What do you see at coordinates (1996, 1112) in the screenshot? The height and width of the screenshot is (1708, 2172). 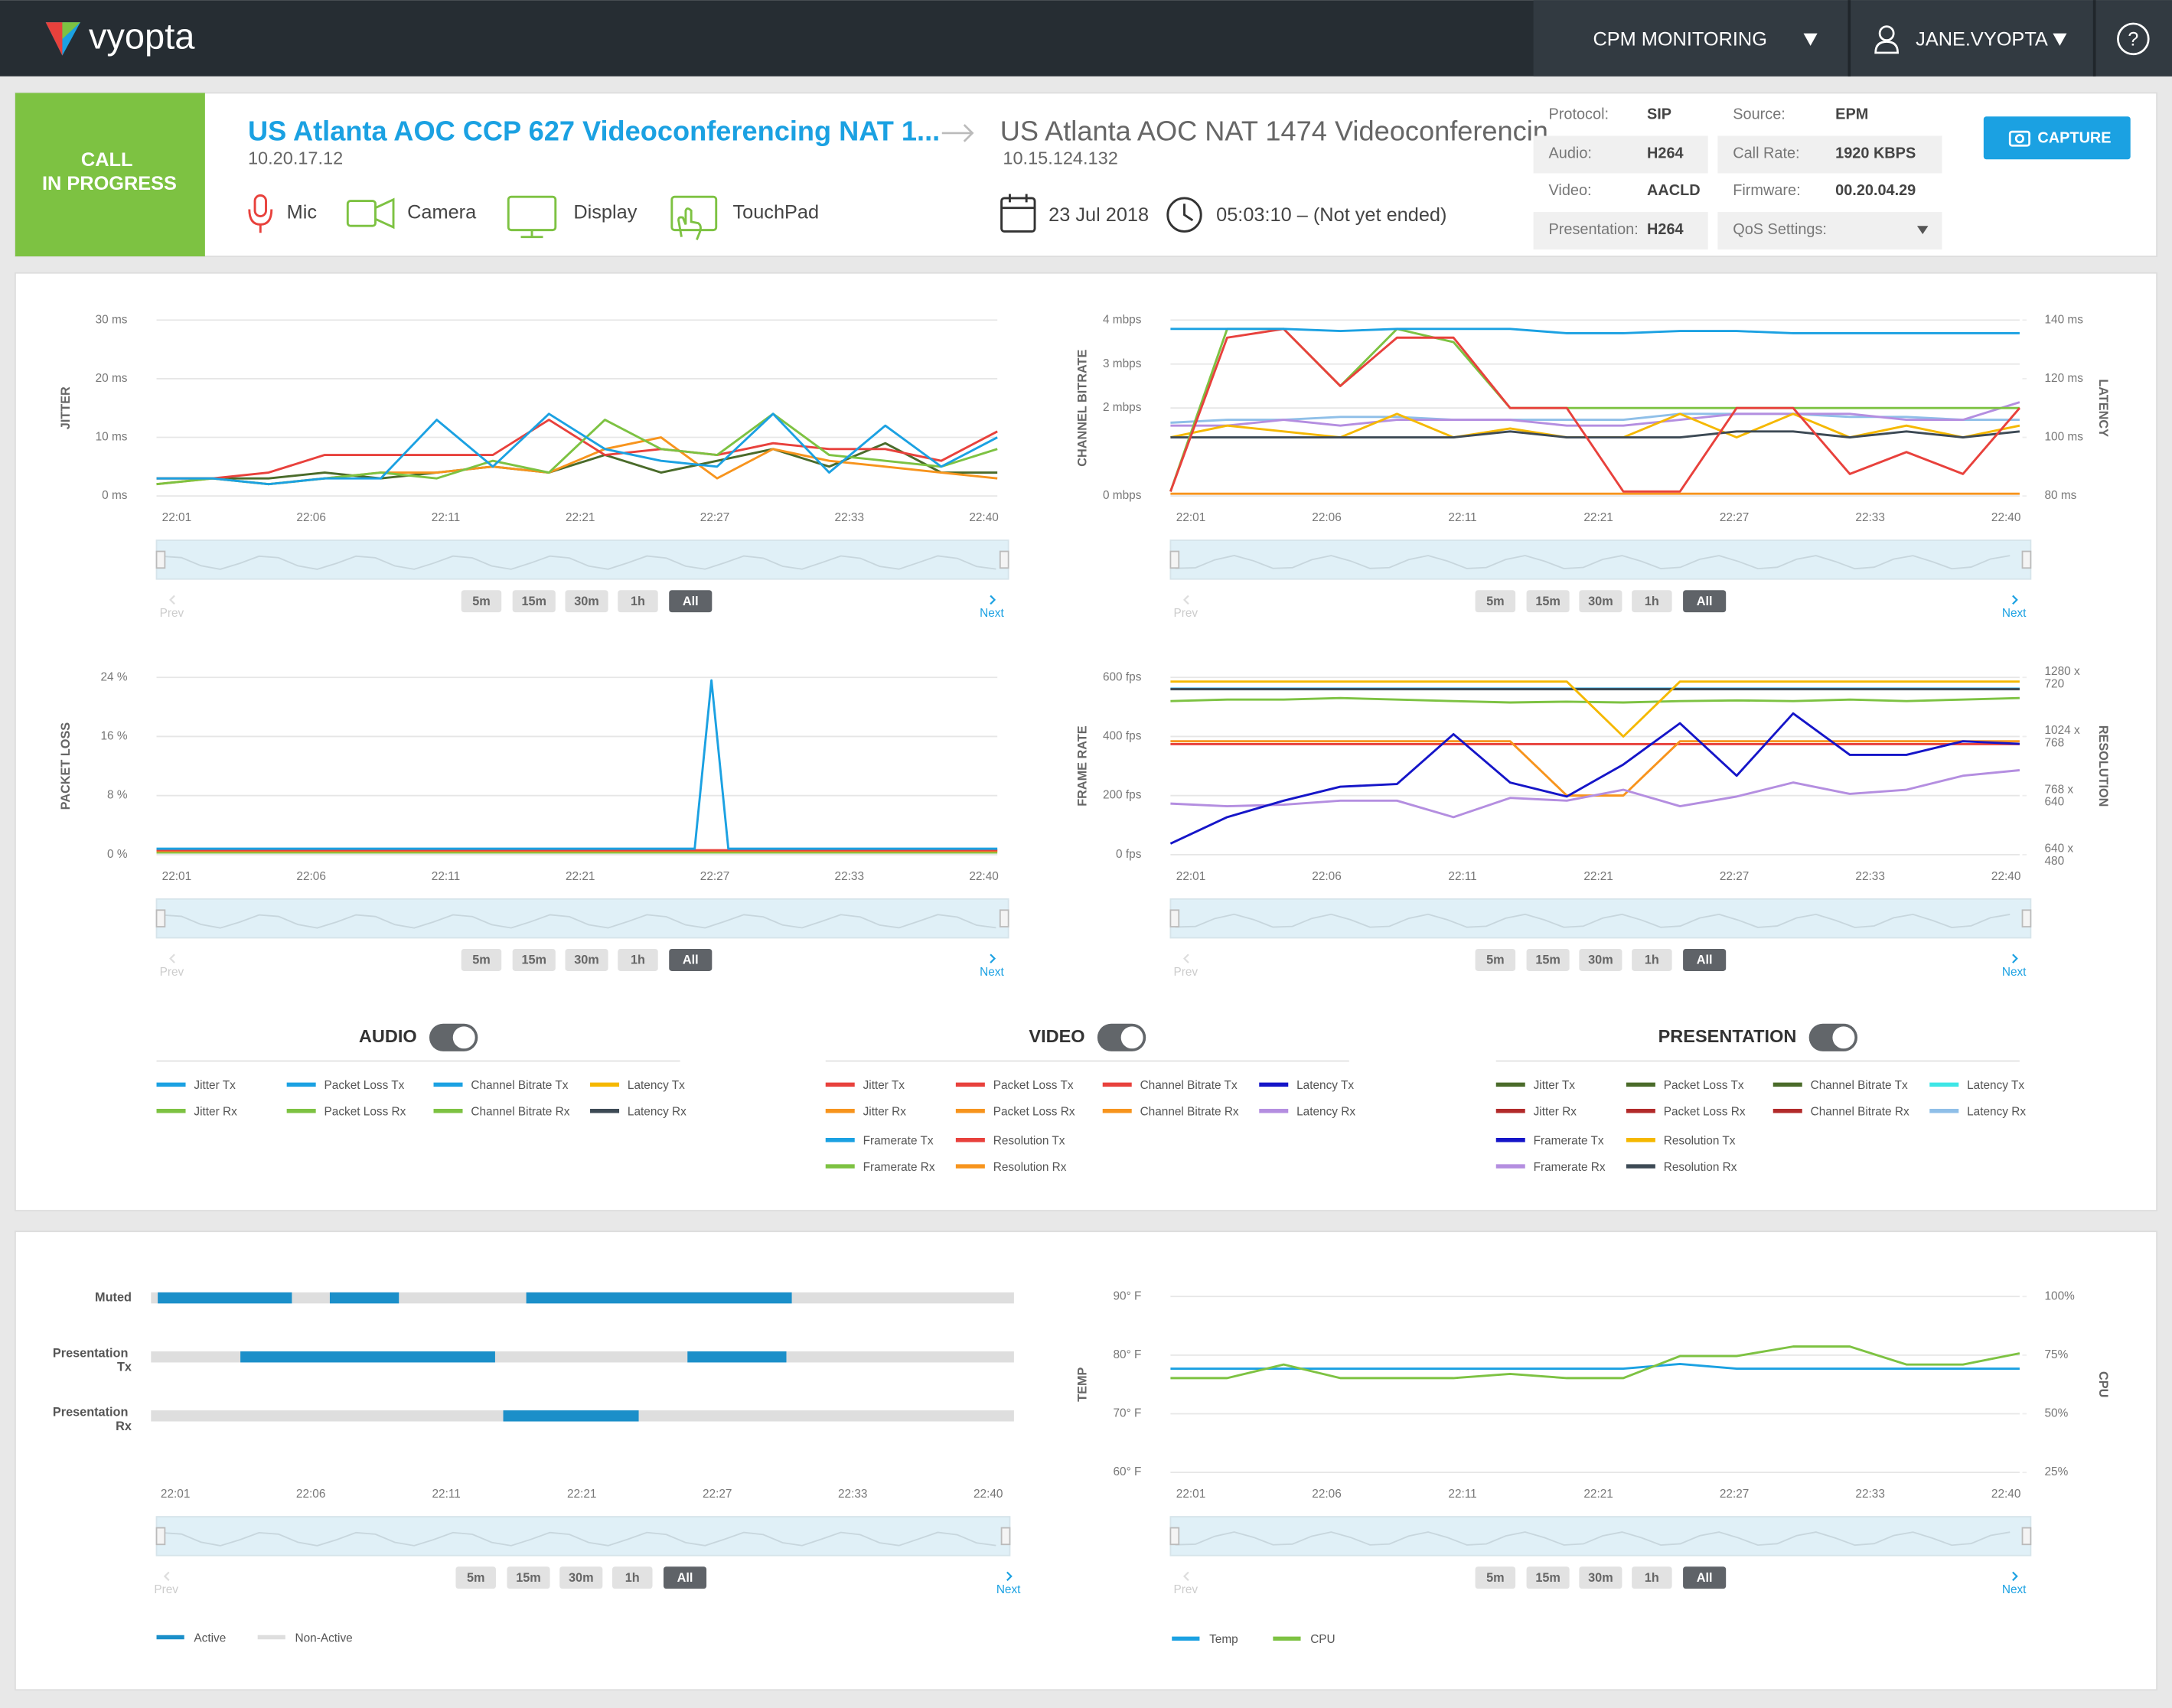 I see `legend-label: Latency Rx` at bounding box center [1996, 1112].